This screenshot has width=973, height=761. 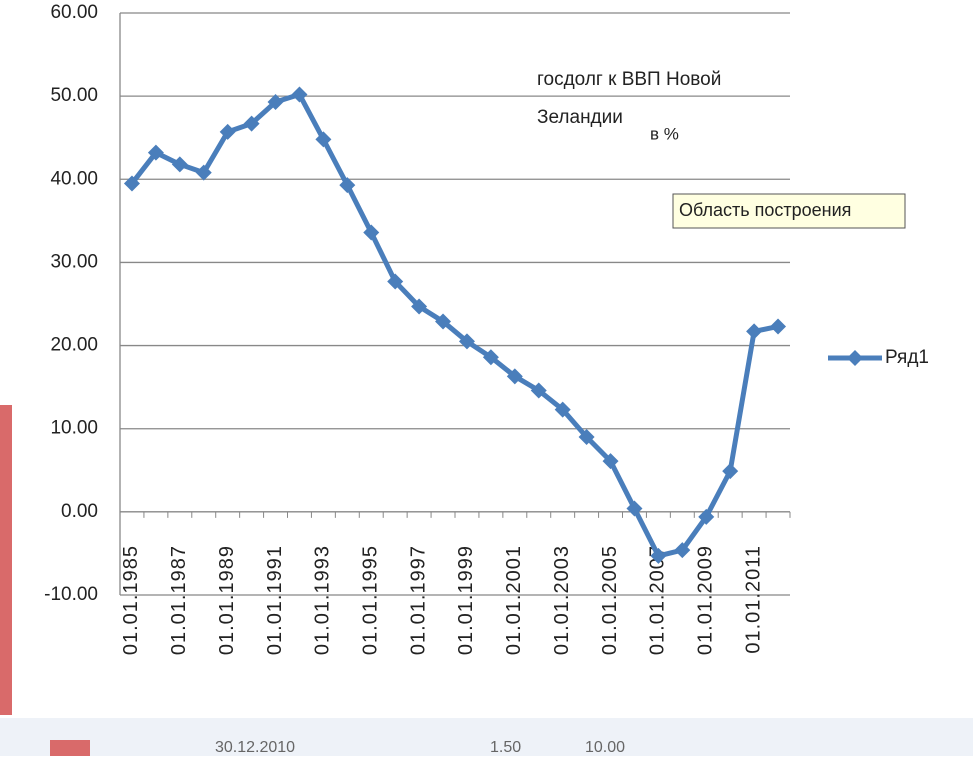 What do you see at coordinates (227, 600) in the screenshot?
I see `x-tick-label: 01.01.1989` at bounding box center [227, 600].